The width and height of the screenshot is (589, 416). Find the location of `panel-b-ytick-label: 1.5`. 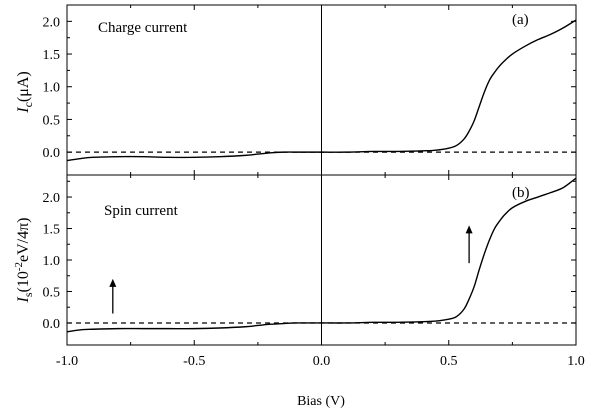

panel-b-ytick-label: 1.5 is located at coordinates (52, 230).